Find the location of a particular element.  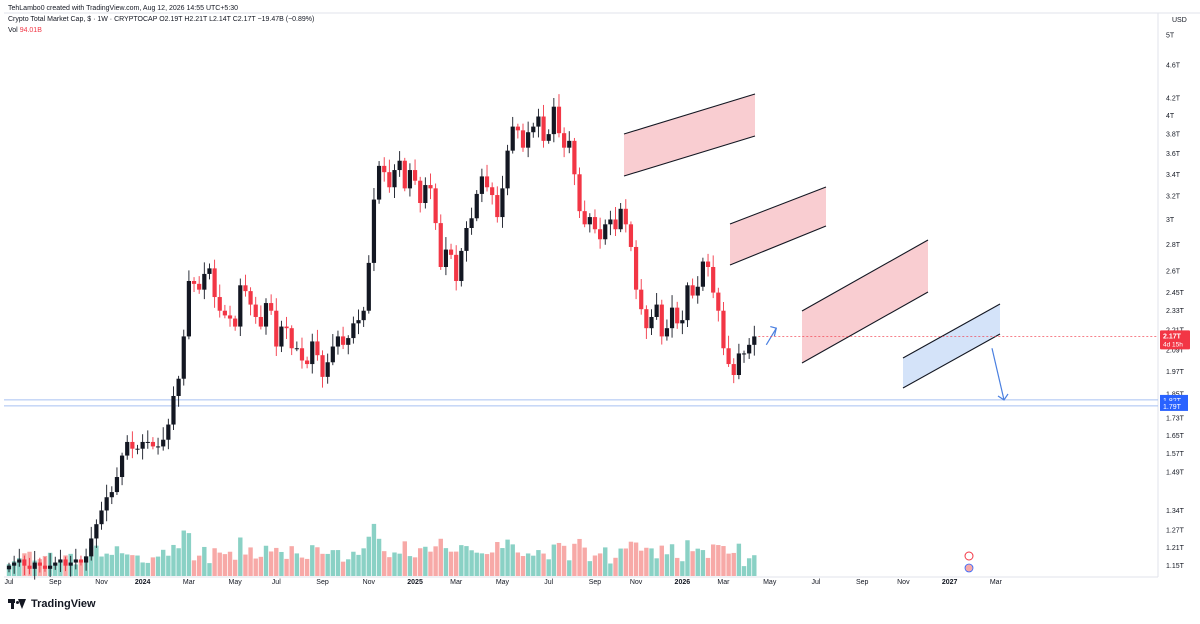

currency-label: USD is located at coordinates (1179, 20).